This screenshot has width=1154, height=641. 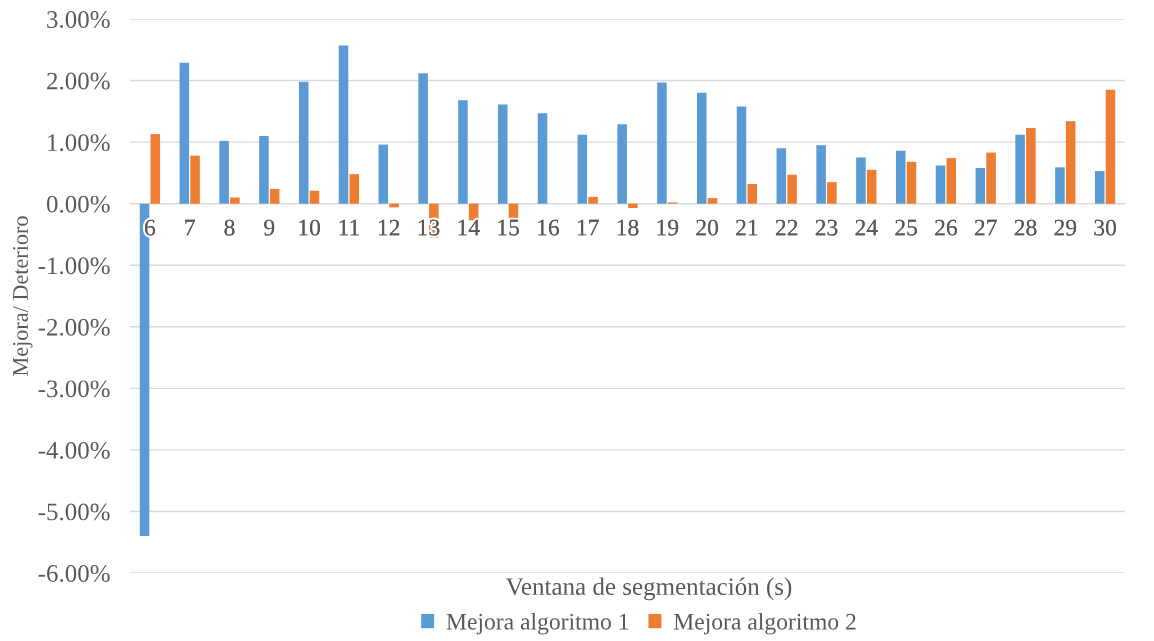 I want to click on y-tick-label: -4.00%, so click(x=74, y=450).